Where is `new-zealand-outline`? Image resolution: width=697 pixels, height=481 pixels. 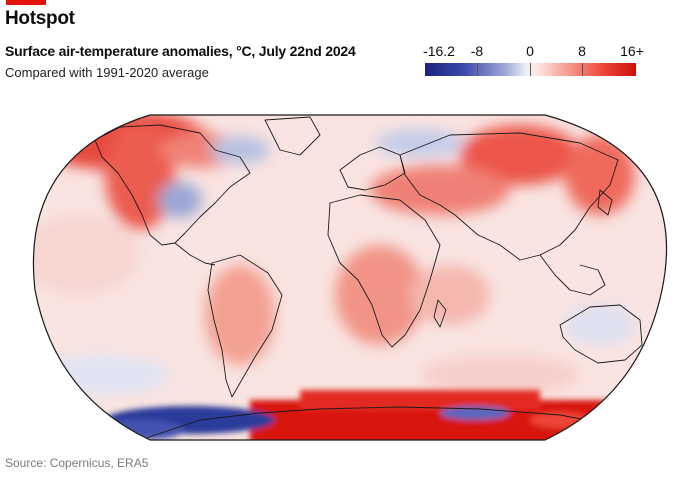 new-zealand-outline is located at coordinates (654, 376).